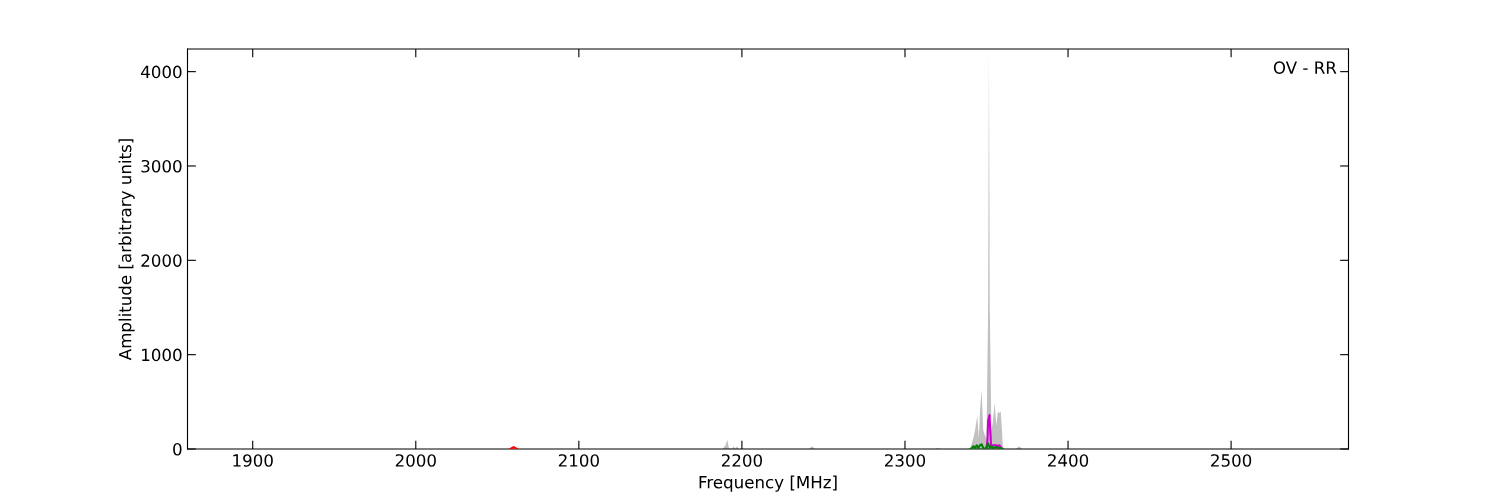  What do you see at coordinates (126, 250) in the screenshot?
I see `y-axis-title: Amplitude [arbitrary units]` at bounding box center [126, 250].